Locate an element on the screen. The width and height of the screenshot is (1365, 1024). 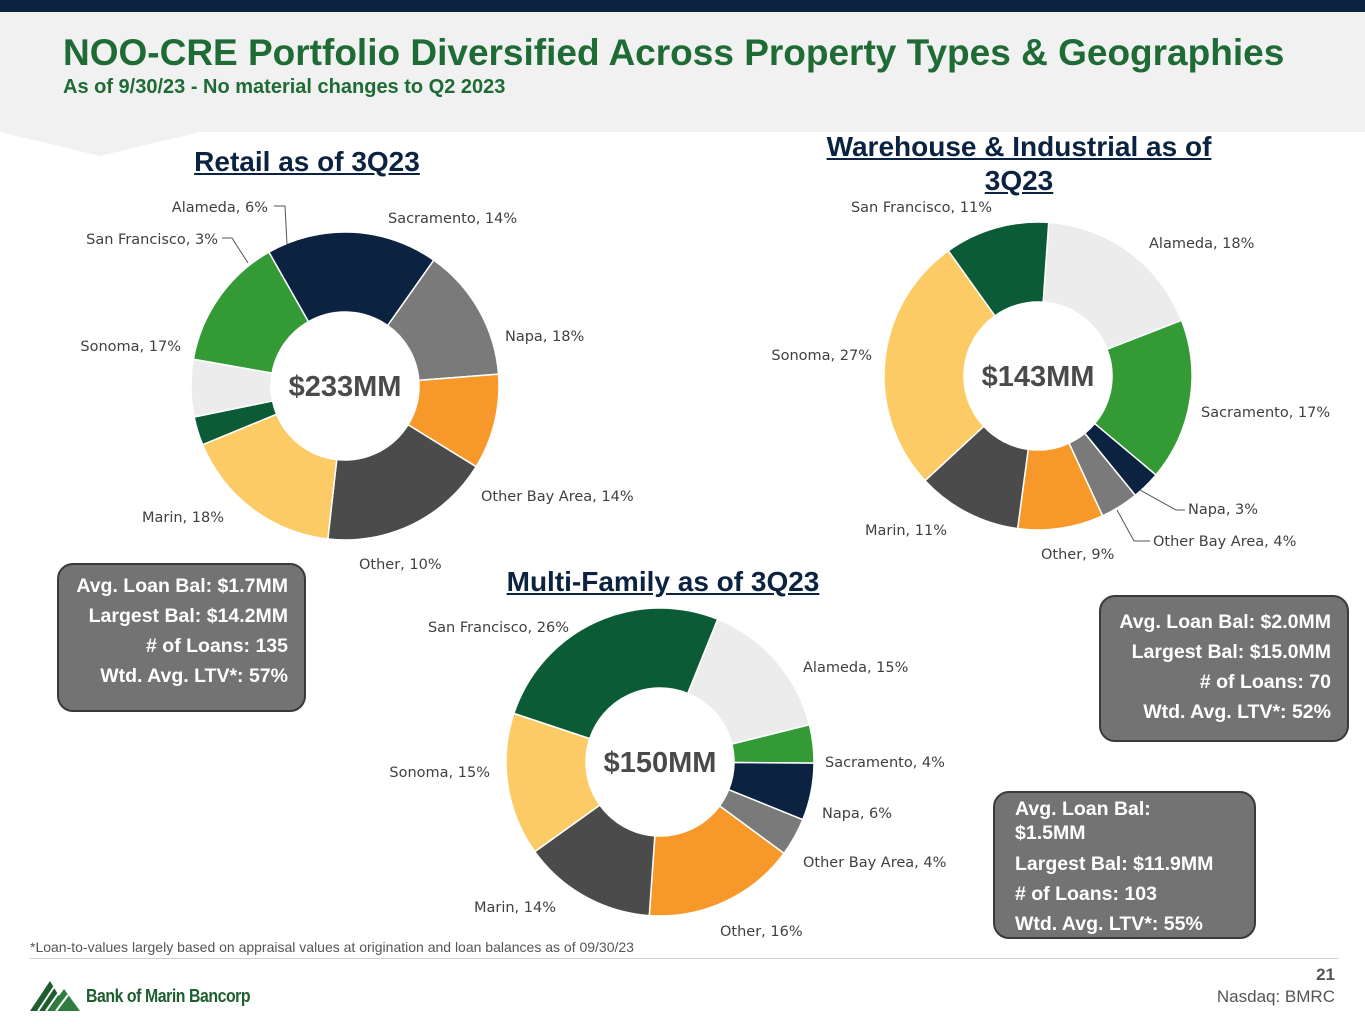
warehouse-slice-san-francisco is located at coordinates (998, 269).